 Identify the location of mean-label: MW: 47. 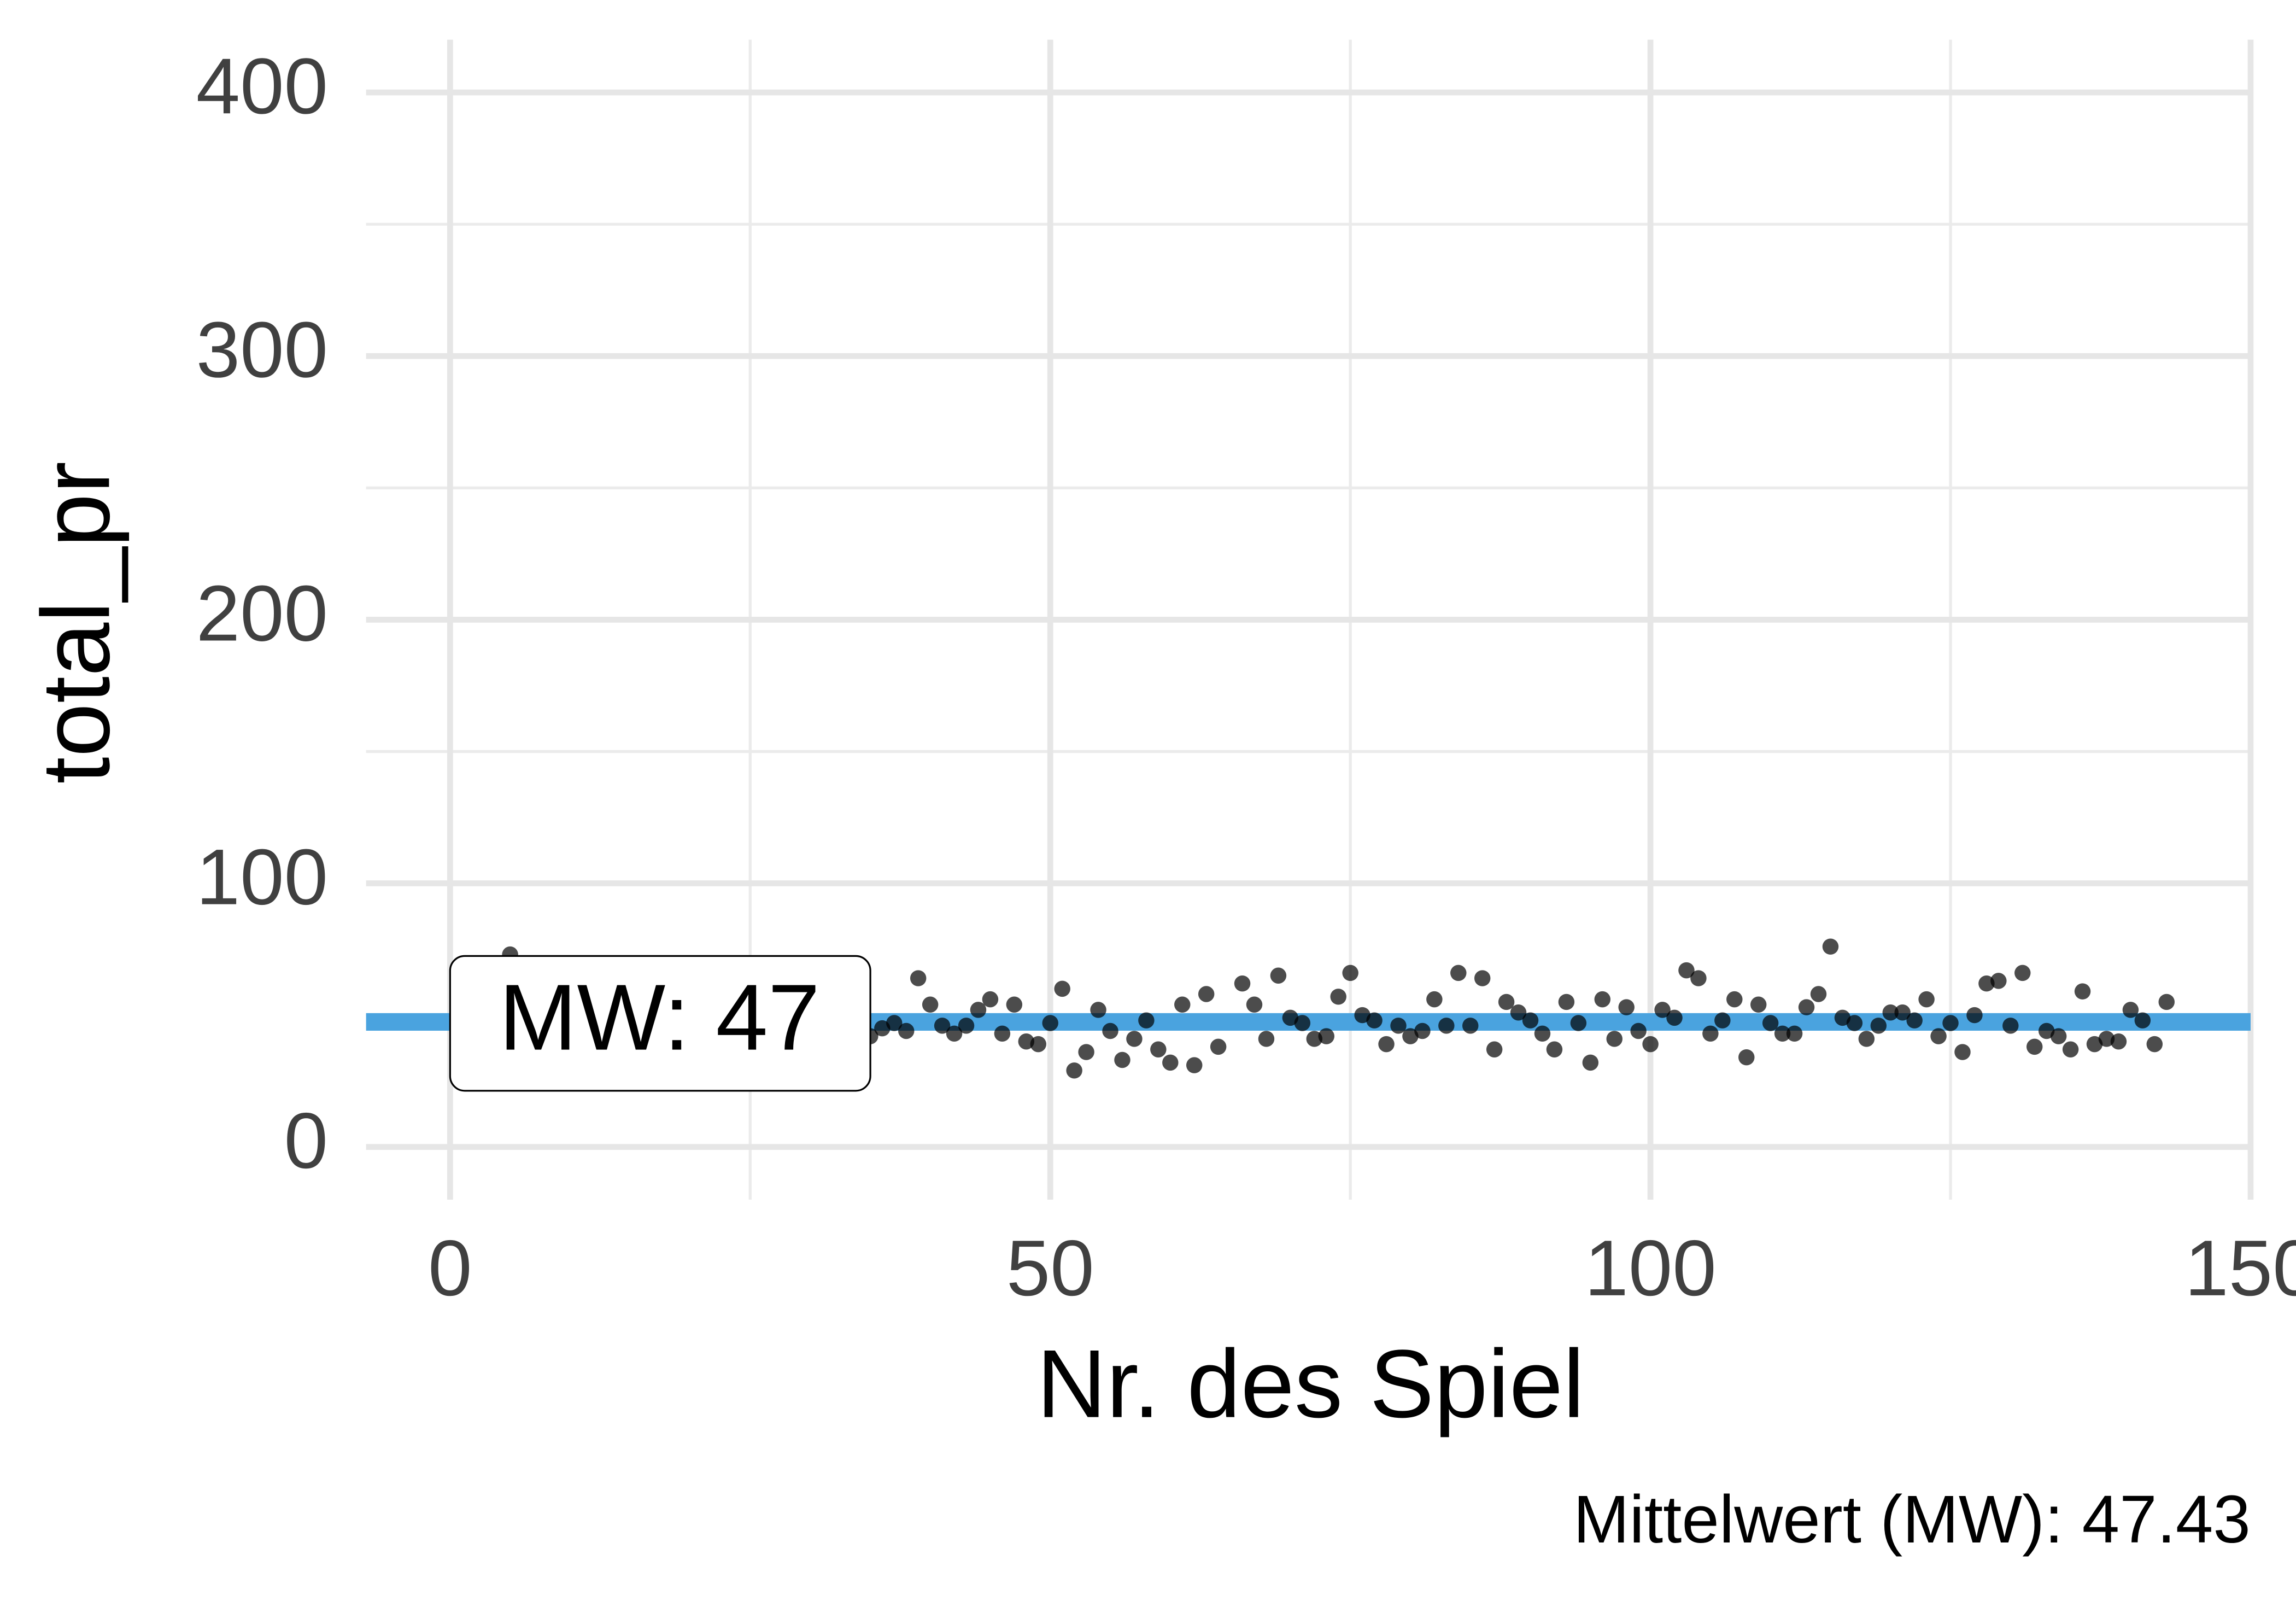
(660, 1023).